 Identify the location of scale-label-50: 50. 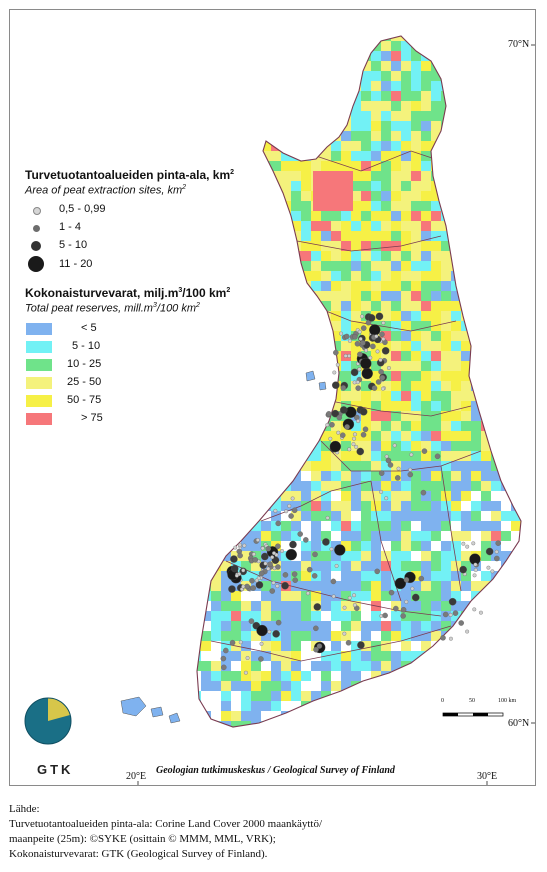
(472, 701).